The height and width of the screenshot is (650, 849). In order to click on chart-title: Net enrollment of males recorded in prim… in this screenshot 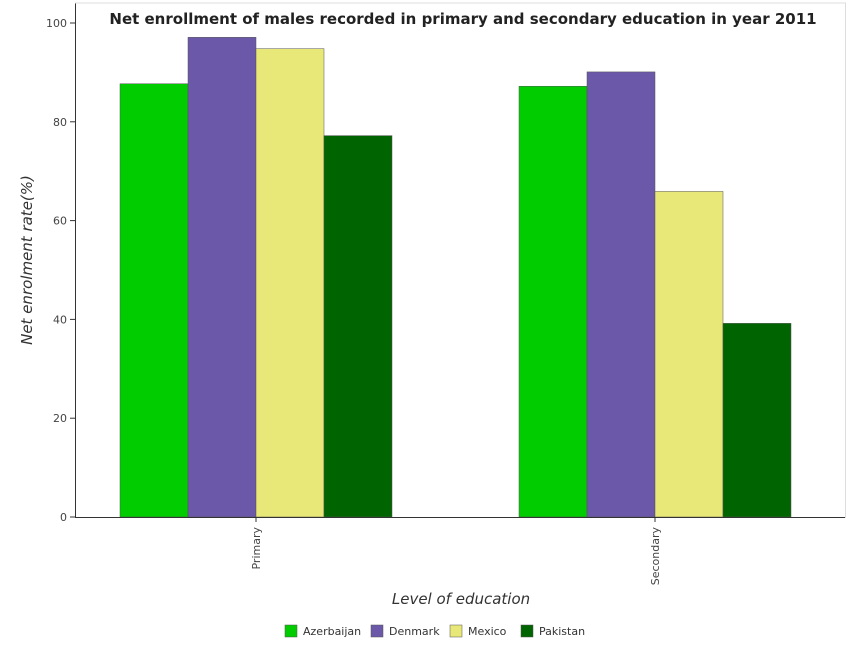, I will do `click(462, 19)`.